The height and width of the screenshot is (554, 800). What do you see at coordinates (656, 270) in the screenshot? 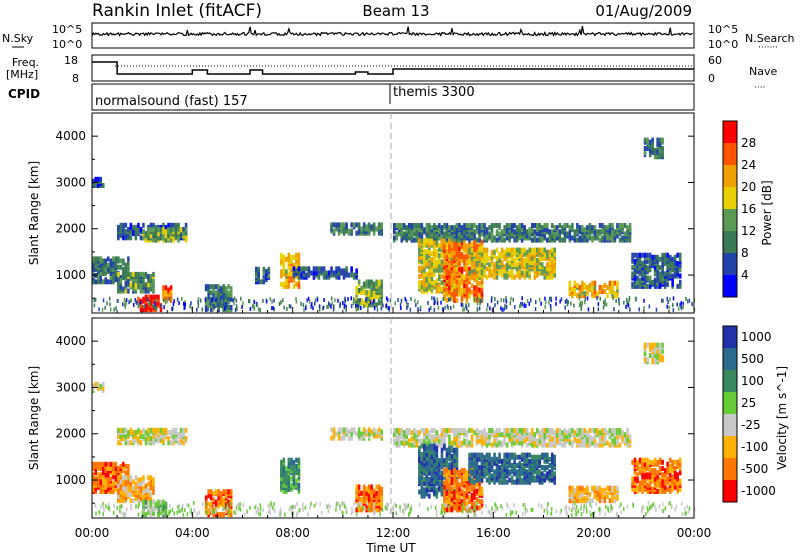
I see `data-blob` at bounding box center [656, 270].